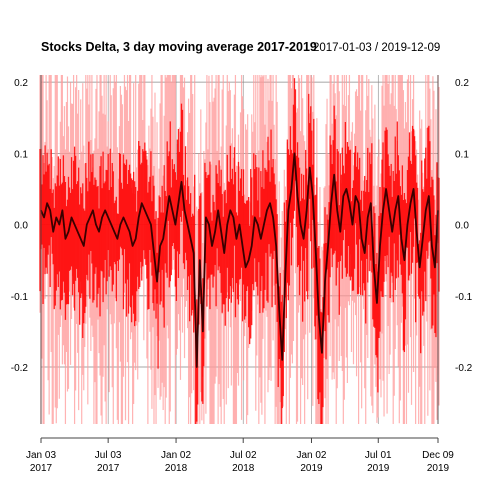 This screenshot has width=480, height=485. Describe the element at coordinates (21, 83) in the screenshot. I see `y-tick-label-left: 0.2` at that location.